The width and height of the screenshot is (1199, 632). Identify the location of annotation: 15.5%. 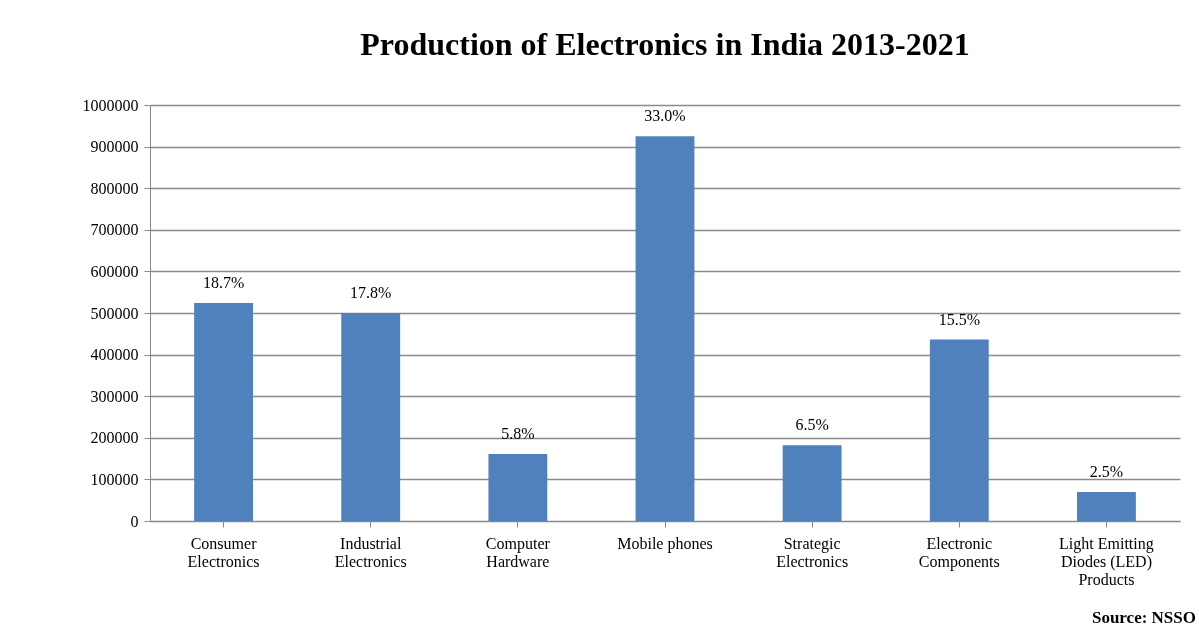
(959, 319).